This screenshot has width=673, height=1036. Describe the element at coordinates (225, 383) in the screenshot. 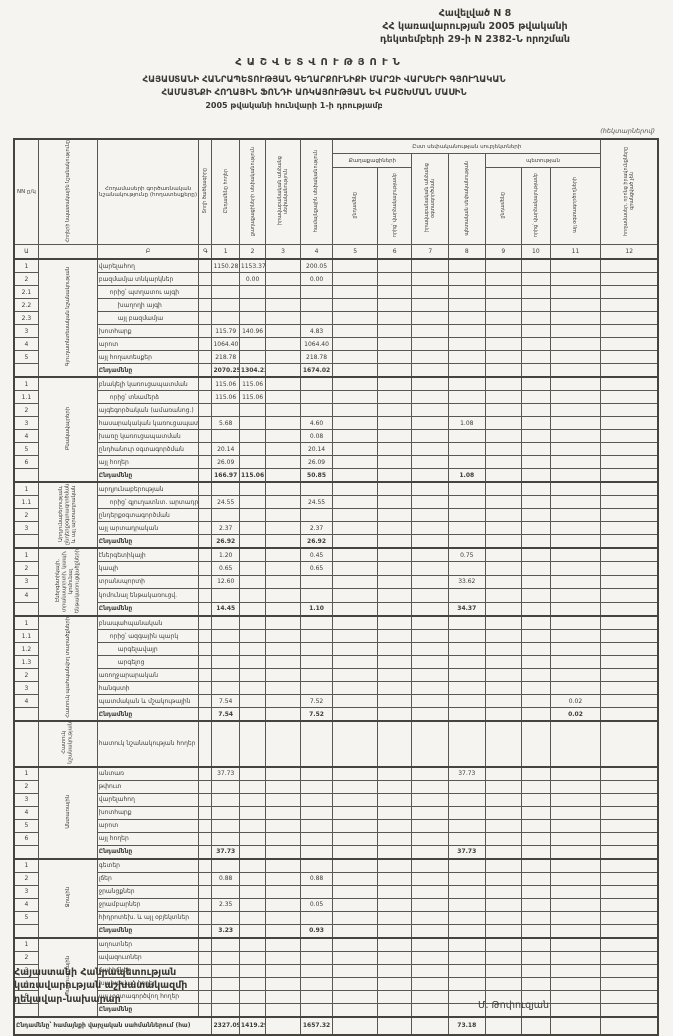

I see `value-cell-1: 115.06` at that location.